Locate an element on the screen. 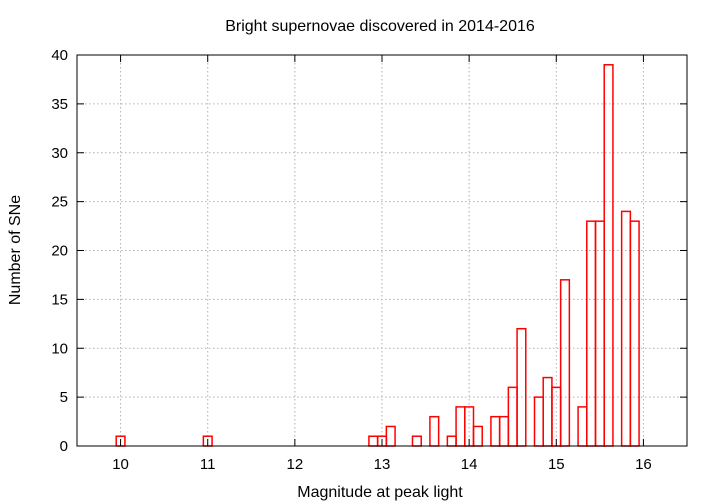 This screenshot has height=504, width=720. x-tick-label: 10 is located at coordinates (120, 464).